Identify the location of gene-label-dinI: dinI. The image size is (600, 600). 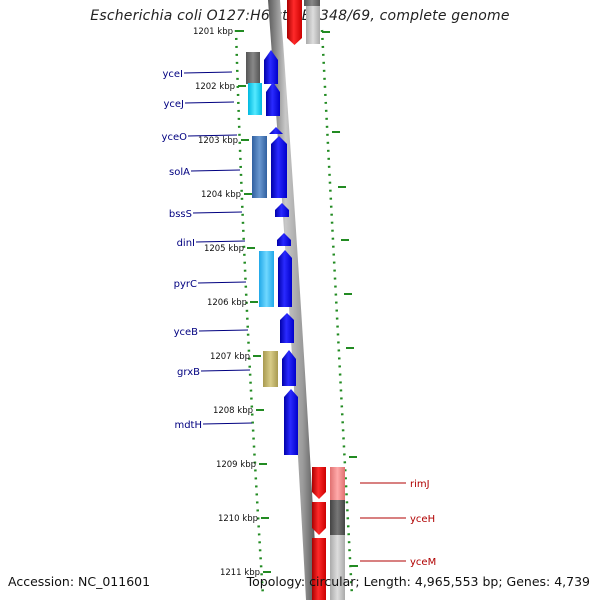
(186, 243).